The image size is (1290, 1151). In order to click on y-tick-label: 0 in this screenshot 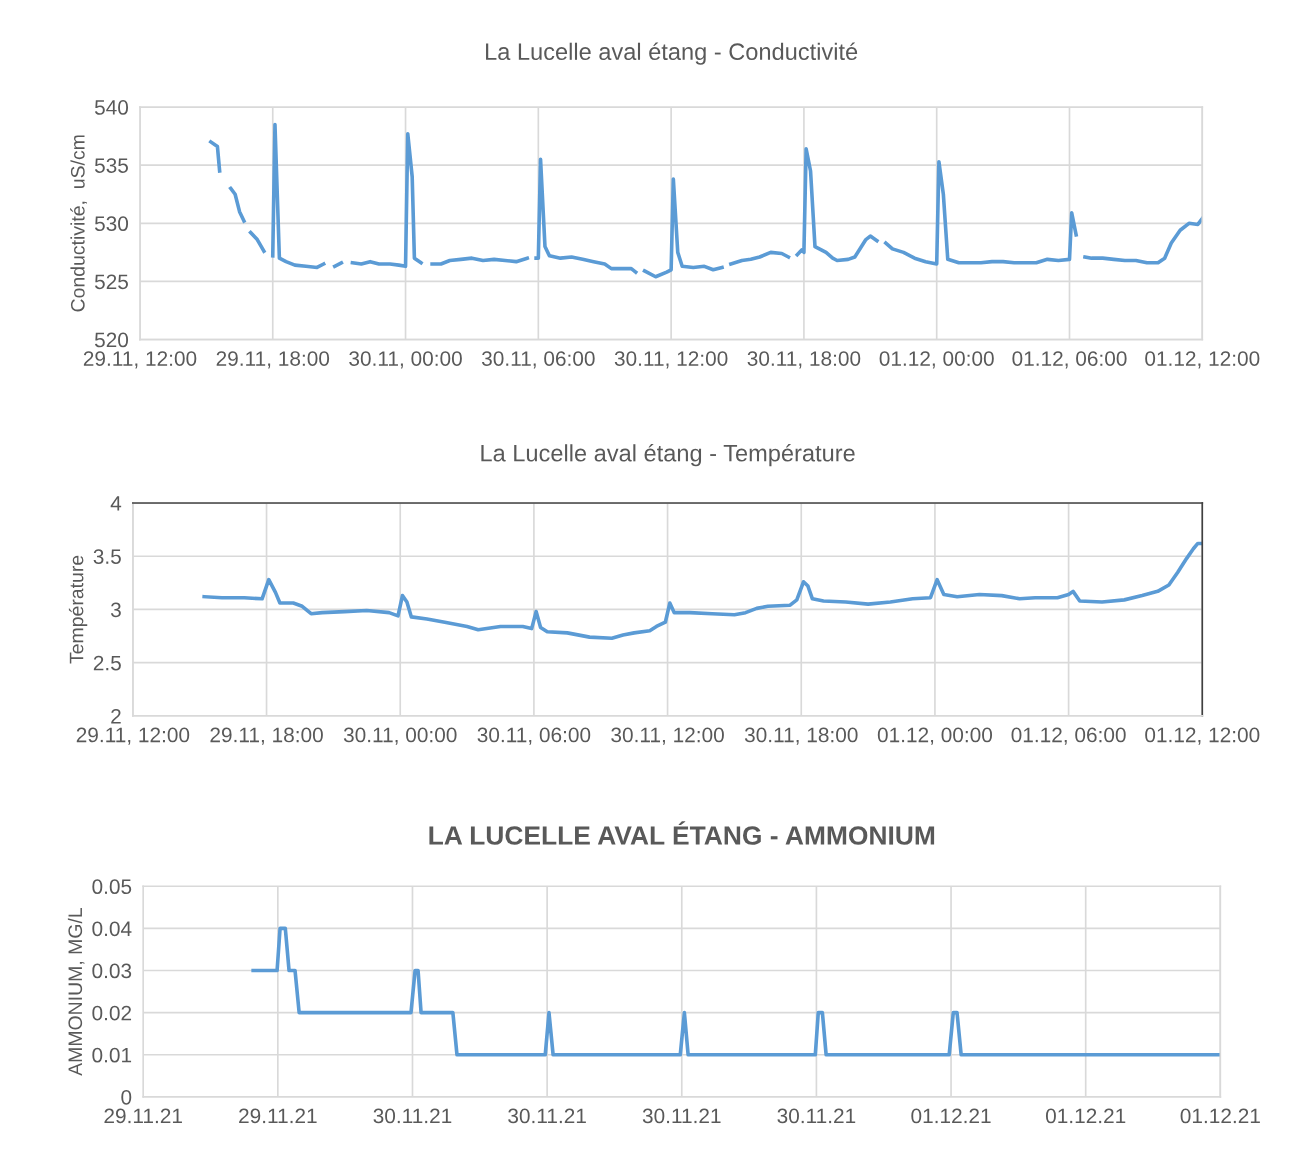, I will do `click(126, 1097)`.